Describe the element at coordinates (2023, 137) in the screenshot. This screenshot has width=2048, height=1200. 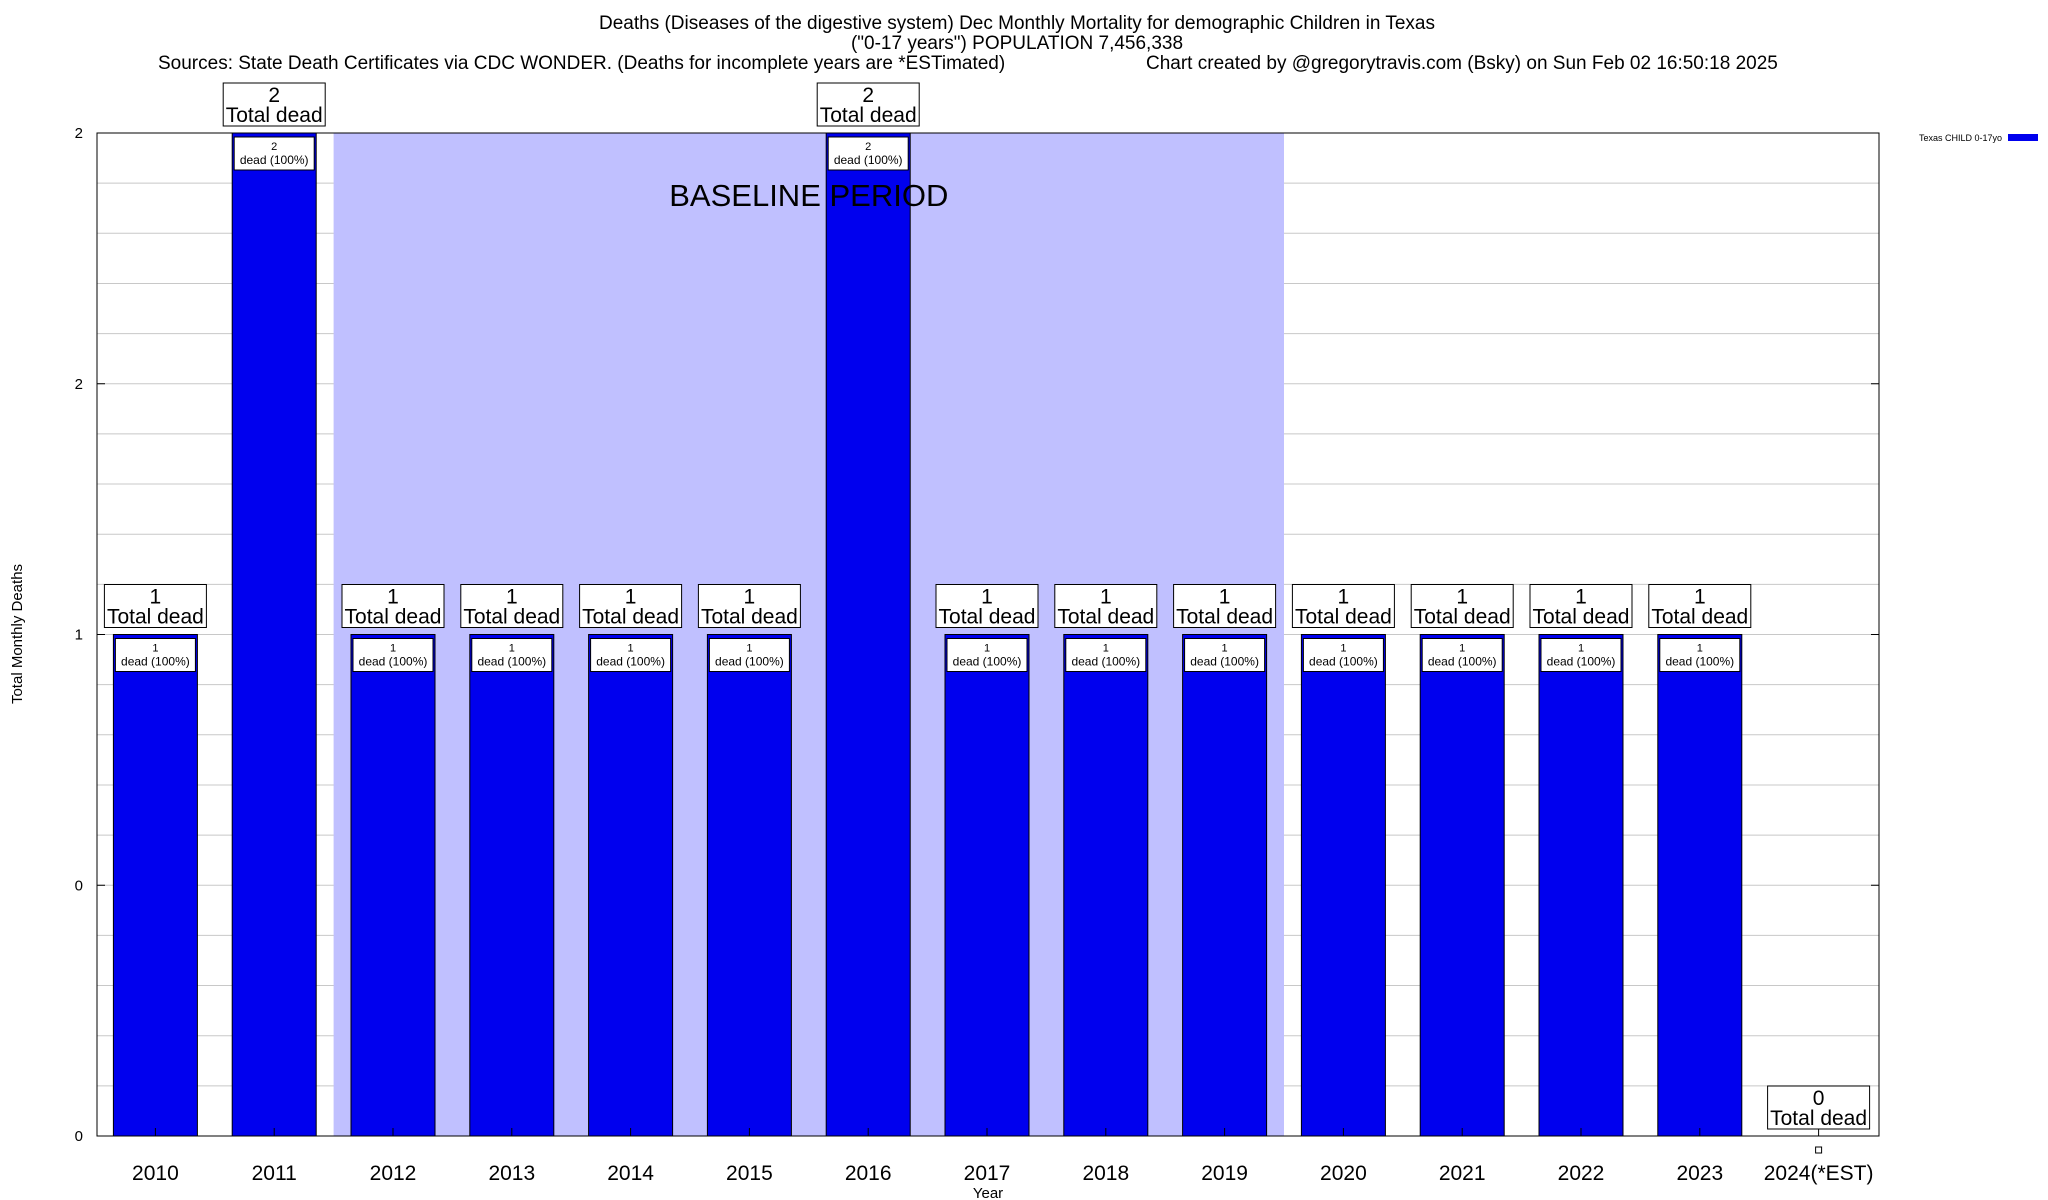
I see `legend-swatch` at that location.